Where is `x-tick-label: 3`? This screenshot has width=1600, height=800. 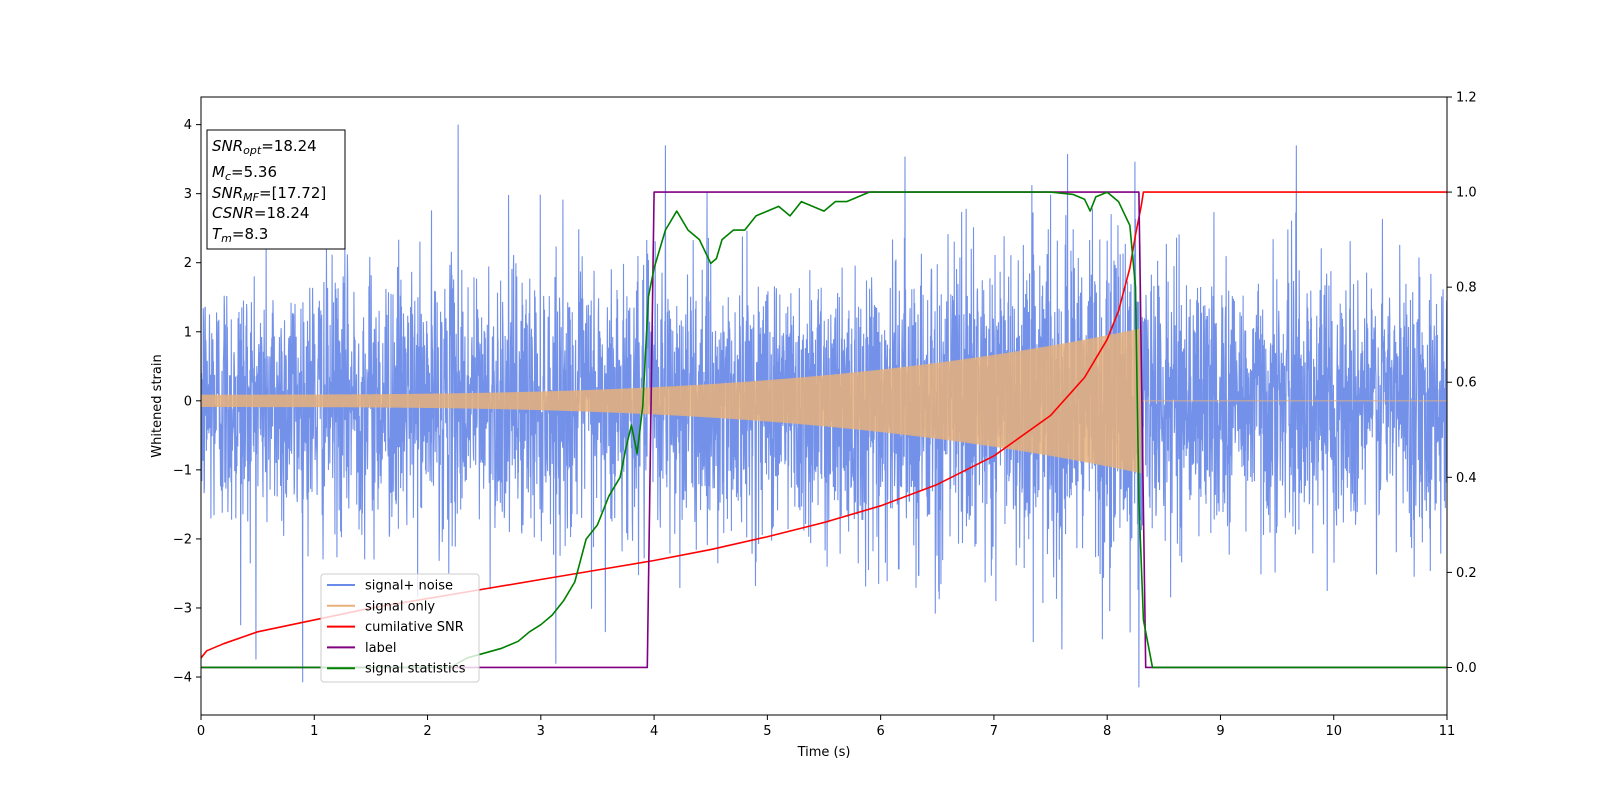 x-tick-label: 3 is located at coordinates (541, 731).